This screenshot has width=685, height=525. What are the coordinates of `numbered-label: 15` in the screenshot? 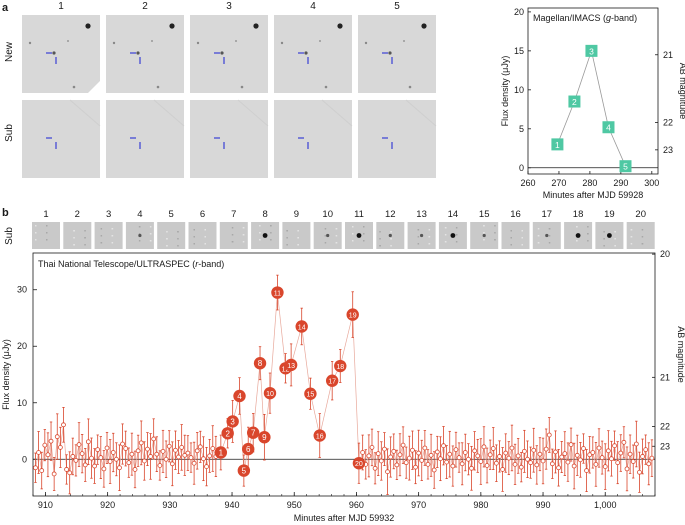 It's located at (311, 395).